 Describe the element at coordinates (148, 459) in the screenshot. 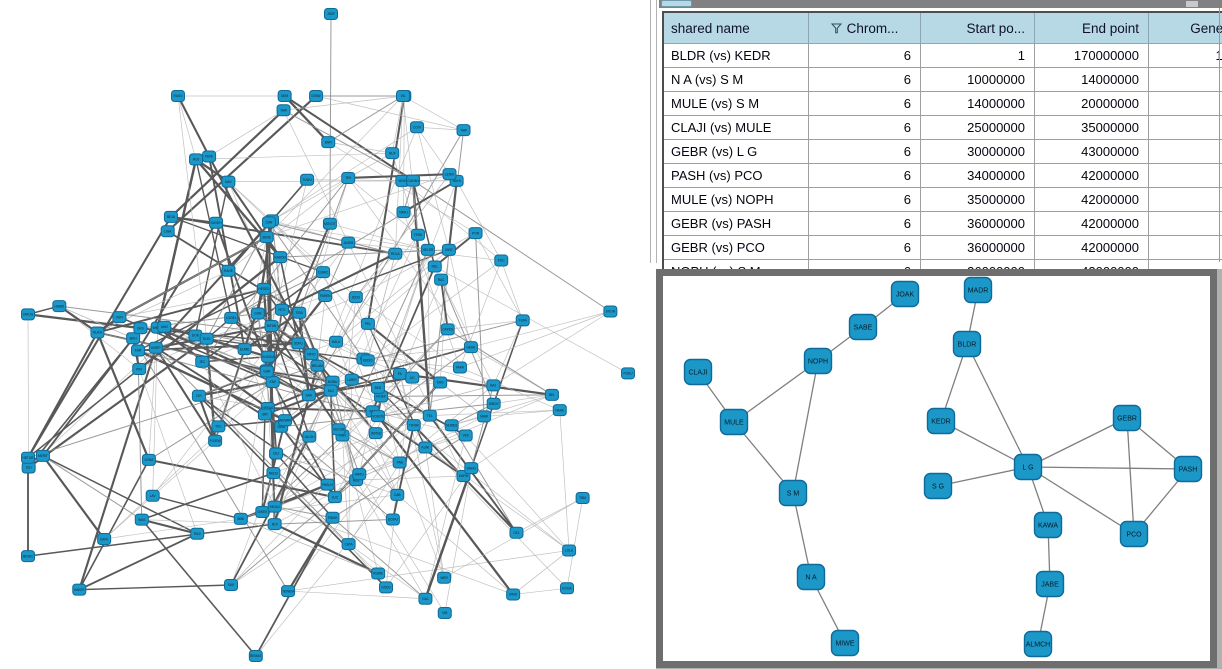

I see `network-node: VONA` at that location.